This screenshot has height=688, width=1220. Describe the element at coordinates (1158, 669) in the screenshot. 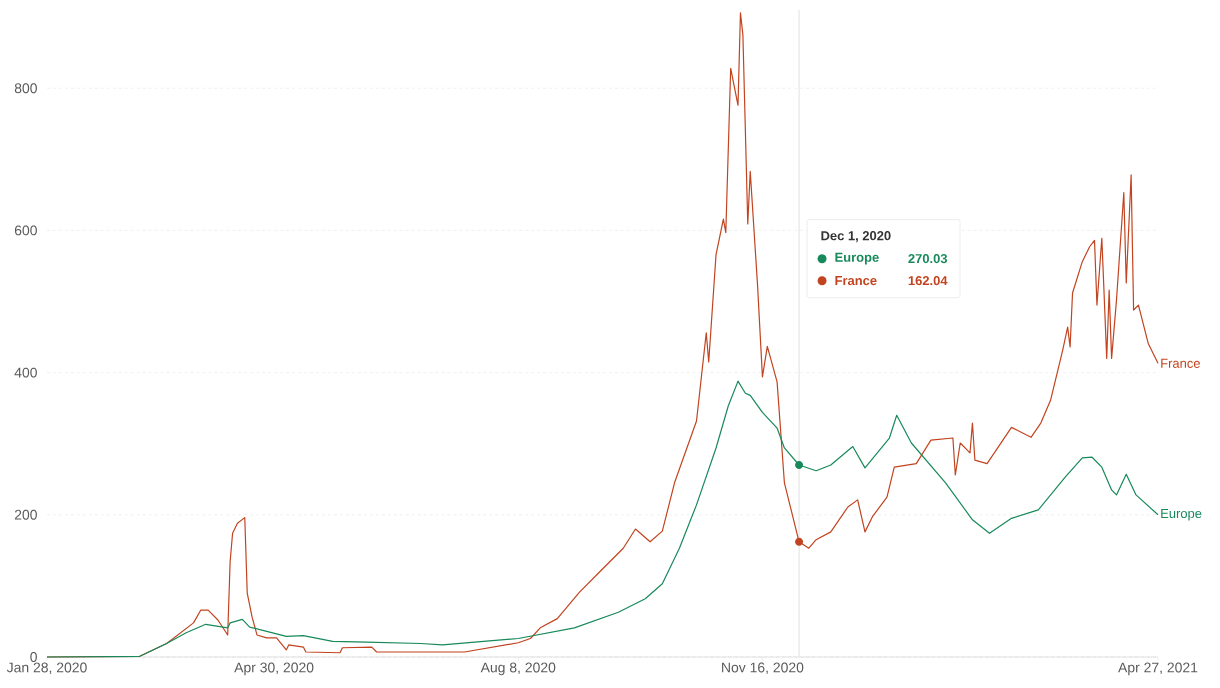

I see `x-tick-label: Apr 27, 2021` at that location.